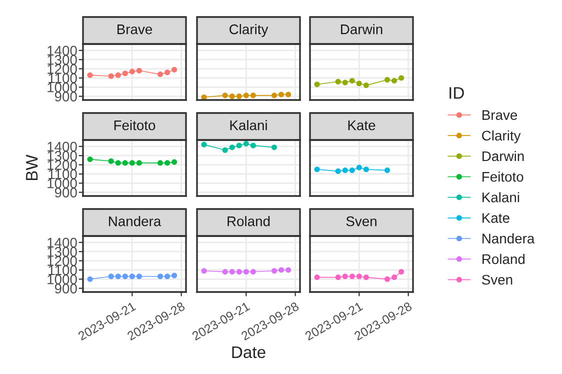 This screenshot has width=562, height=374. Describe the element at coordinates (500, 115) in the screenshot. I see `legend-label: Brave` at that location.